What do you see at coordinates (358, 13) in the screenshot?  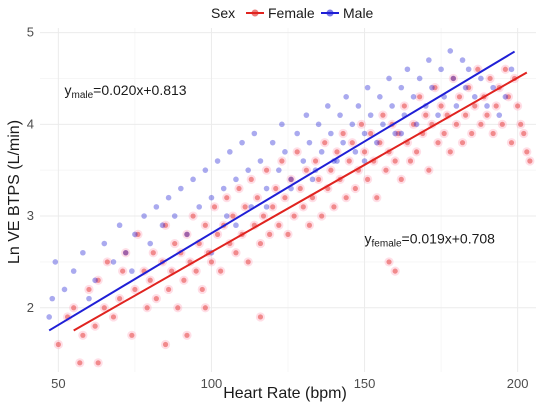 I see `legend-male-label: Male` at bounding box center [358, 13].